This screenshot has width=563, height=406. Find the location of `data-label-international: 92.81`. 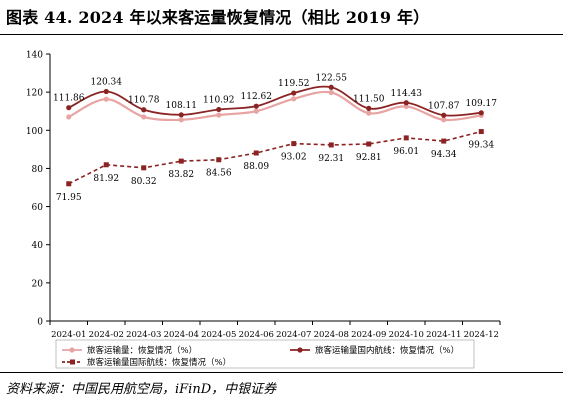

data-label-international: 92.81 is located at coordinates (369, 158).